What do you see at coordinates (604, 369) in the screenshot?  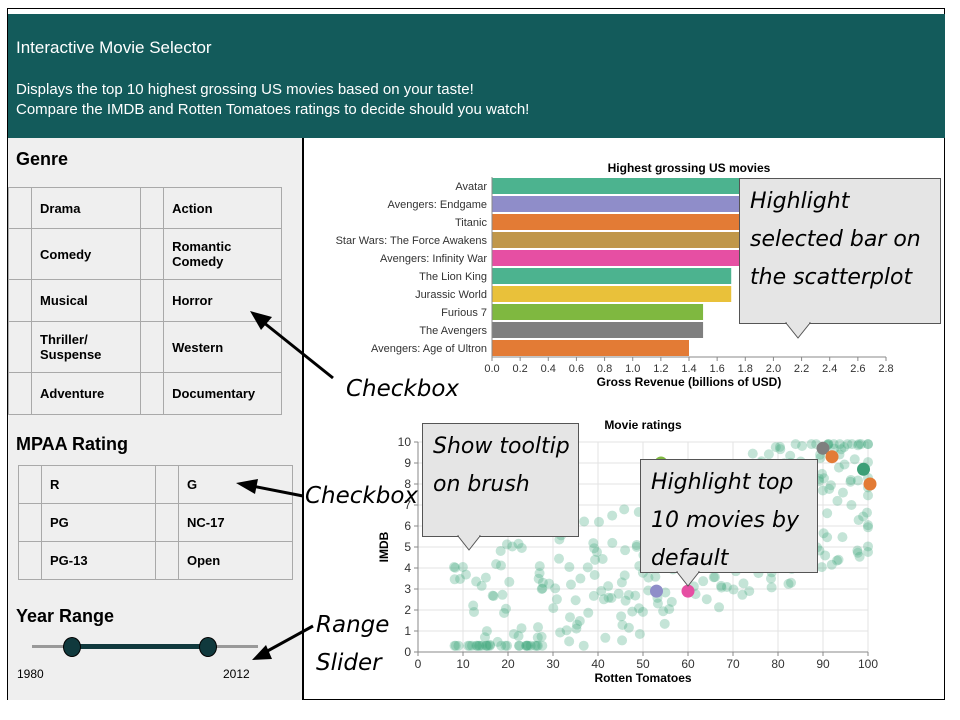 I see `x-tick-label: 0.8` at bounding box center [604, 369].